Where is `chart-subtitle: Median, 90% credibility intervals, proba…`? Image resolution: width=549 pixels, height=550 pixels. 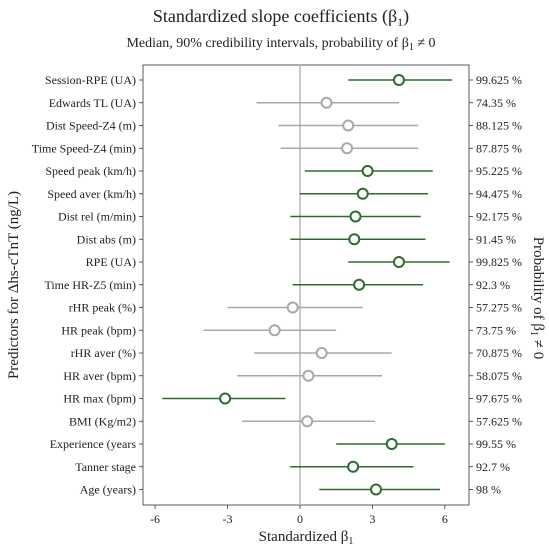
chart-subtitle: Median, 90% credibility intervals, proba… is located at coordinates (280, 44).